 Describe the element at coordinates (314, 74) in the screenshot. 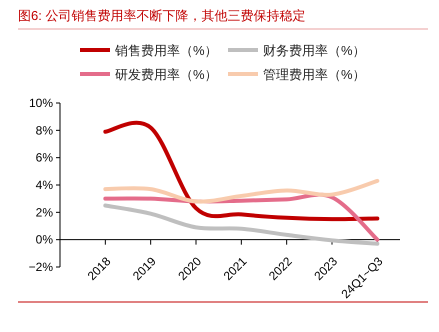

I see `legend-label: 管理费用率（%）` at that location.